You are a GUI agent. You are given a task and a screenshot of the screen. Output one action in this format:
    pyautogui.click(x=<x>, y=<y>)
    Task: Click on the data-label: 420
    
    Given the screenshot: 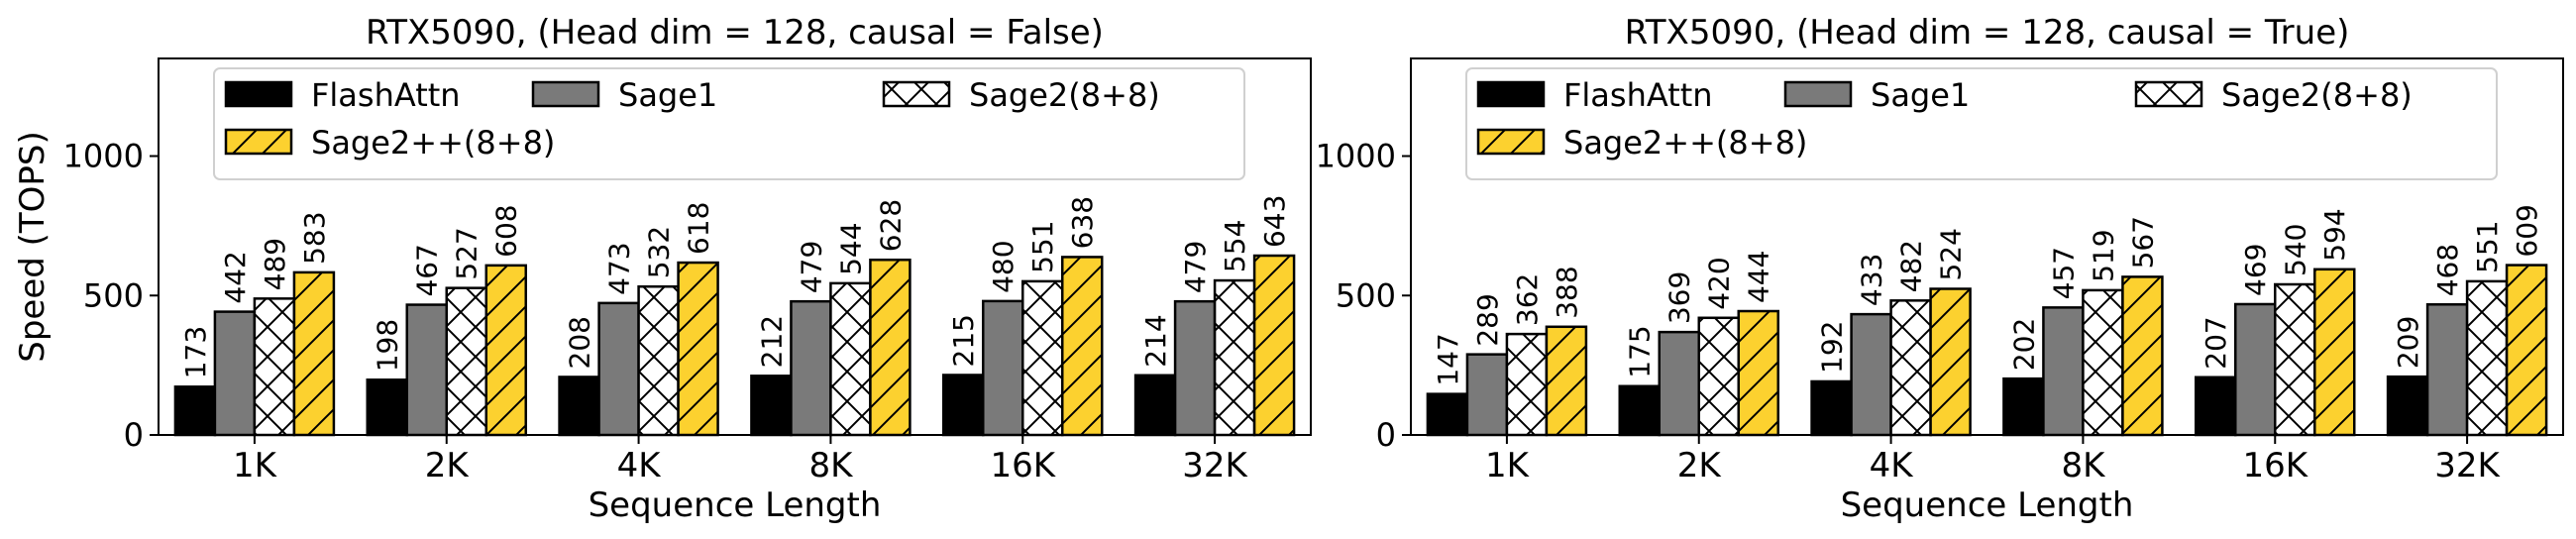 What is the action you would take?
    pyautogui.click(x=1719, y=283)
    